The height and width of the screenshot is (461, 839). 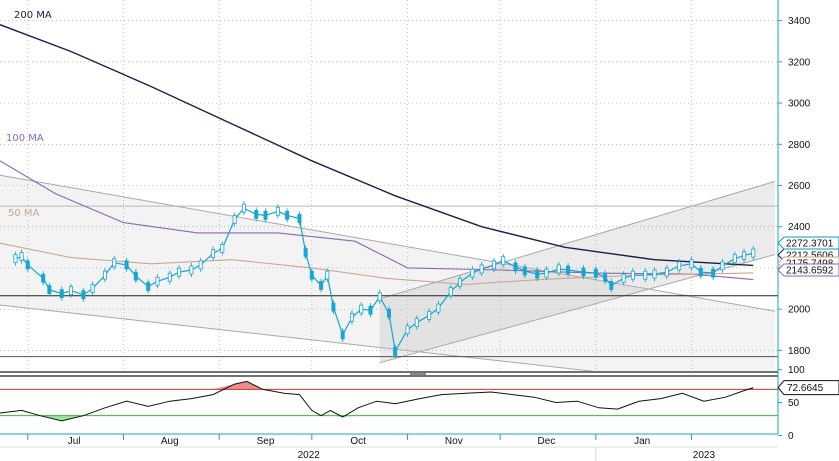 I want to click on osc-y-tick-label: 100, so click(x=796, y=370).